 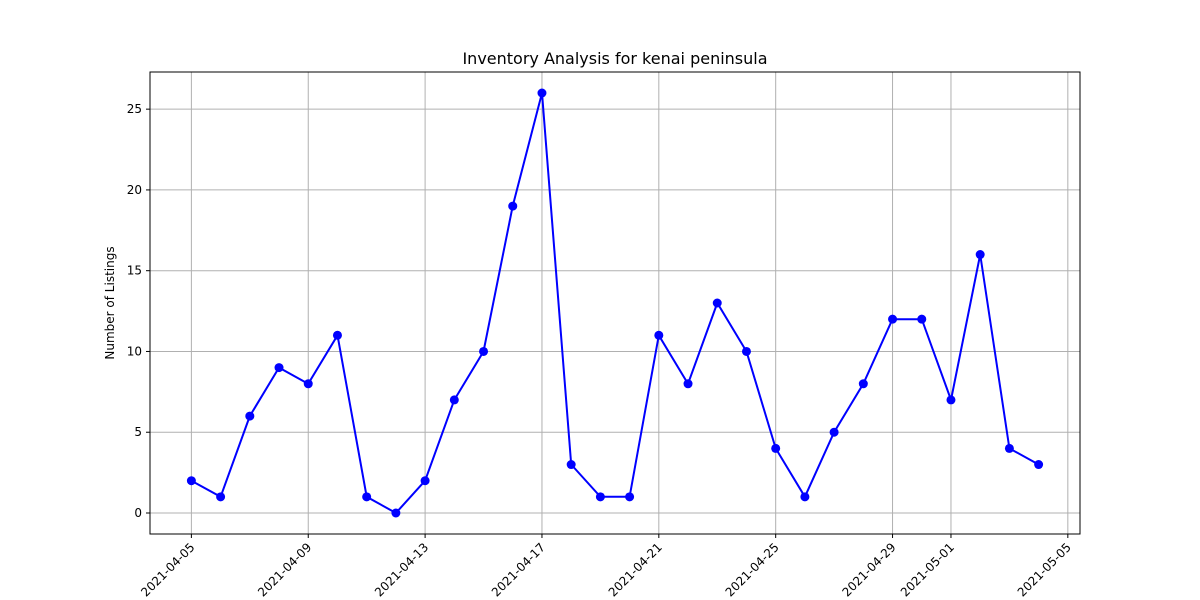 I want to click on y-axis: 0 5 10 15 20 25, so click(x=138, y=311).